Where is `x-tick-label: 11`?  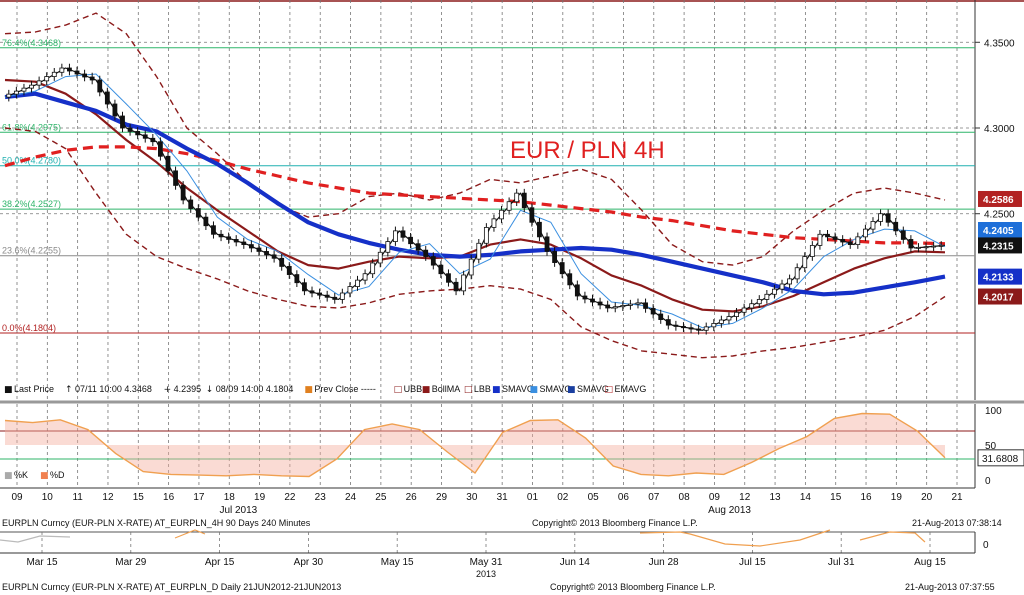 x-tick-label: 11 is located at coordinates (77, 497).